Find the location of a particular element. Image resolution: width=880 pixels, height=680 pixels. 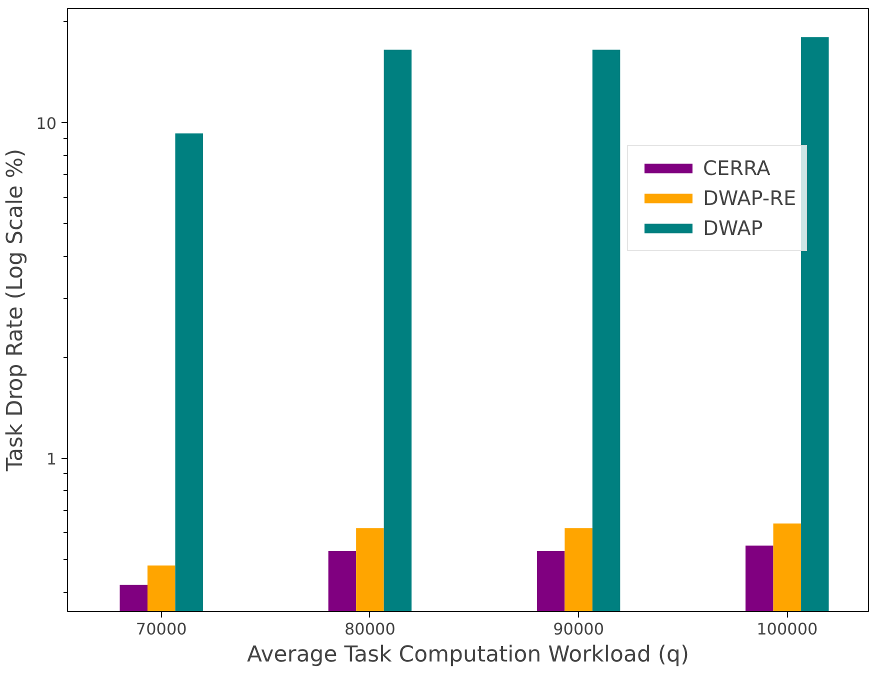

y-axis-title: Task Drop Rate (Log Scale %) is located at coordinates (15, 310).